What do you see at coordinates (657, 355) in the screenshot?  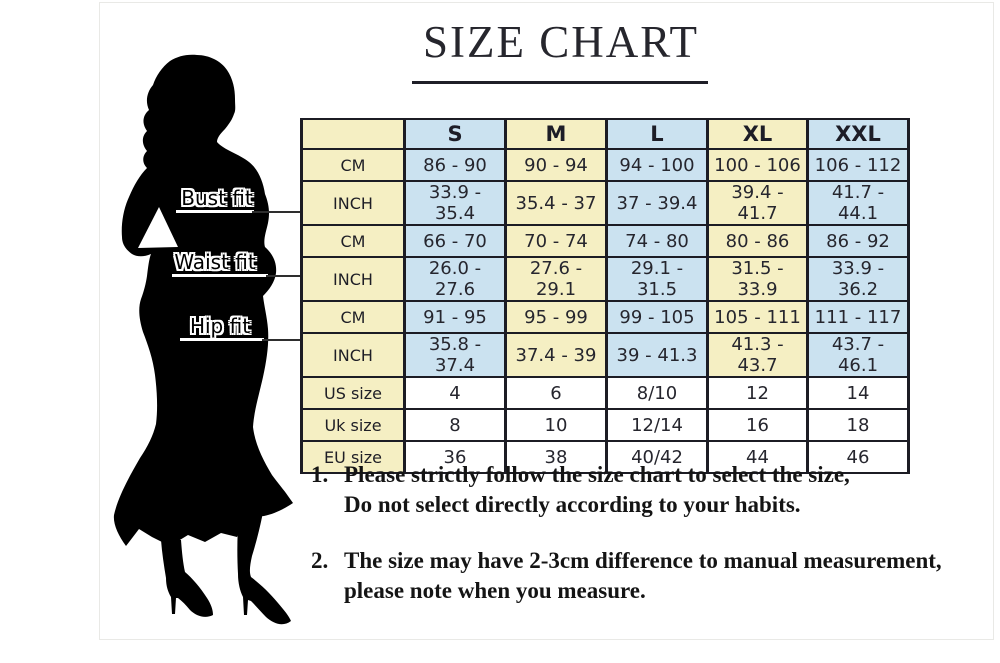 I see `size-value-cell: 39 - 41.3` at bounding box center [657, 355].